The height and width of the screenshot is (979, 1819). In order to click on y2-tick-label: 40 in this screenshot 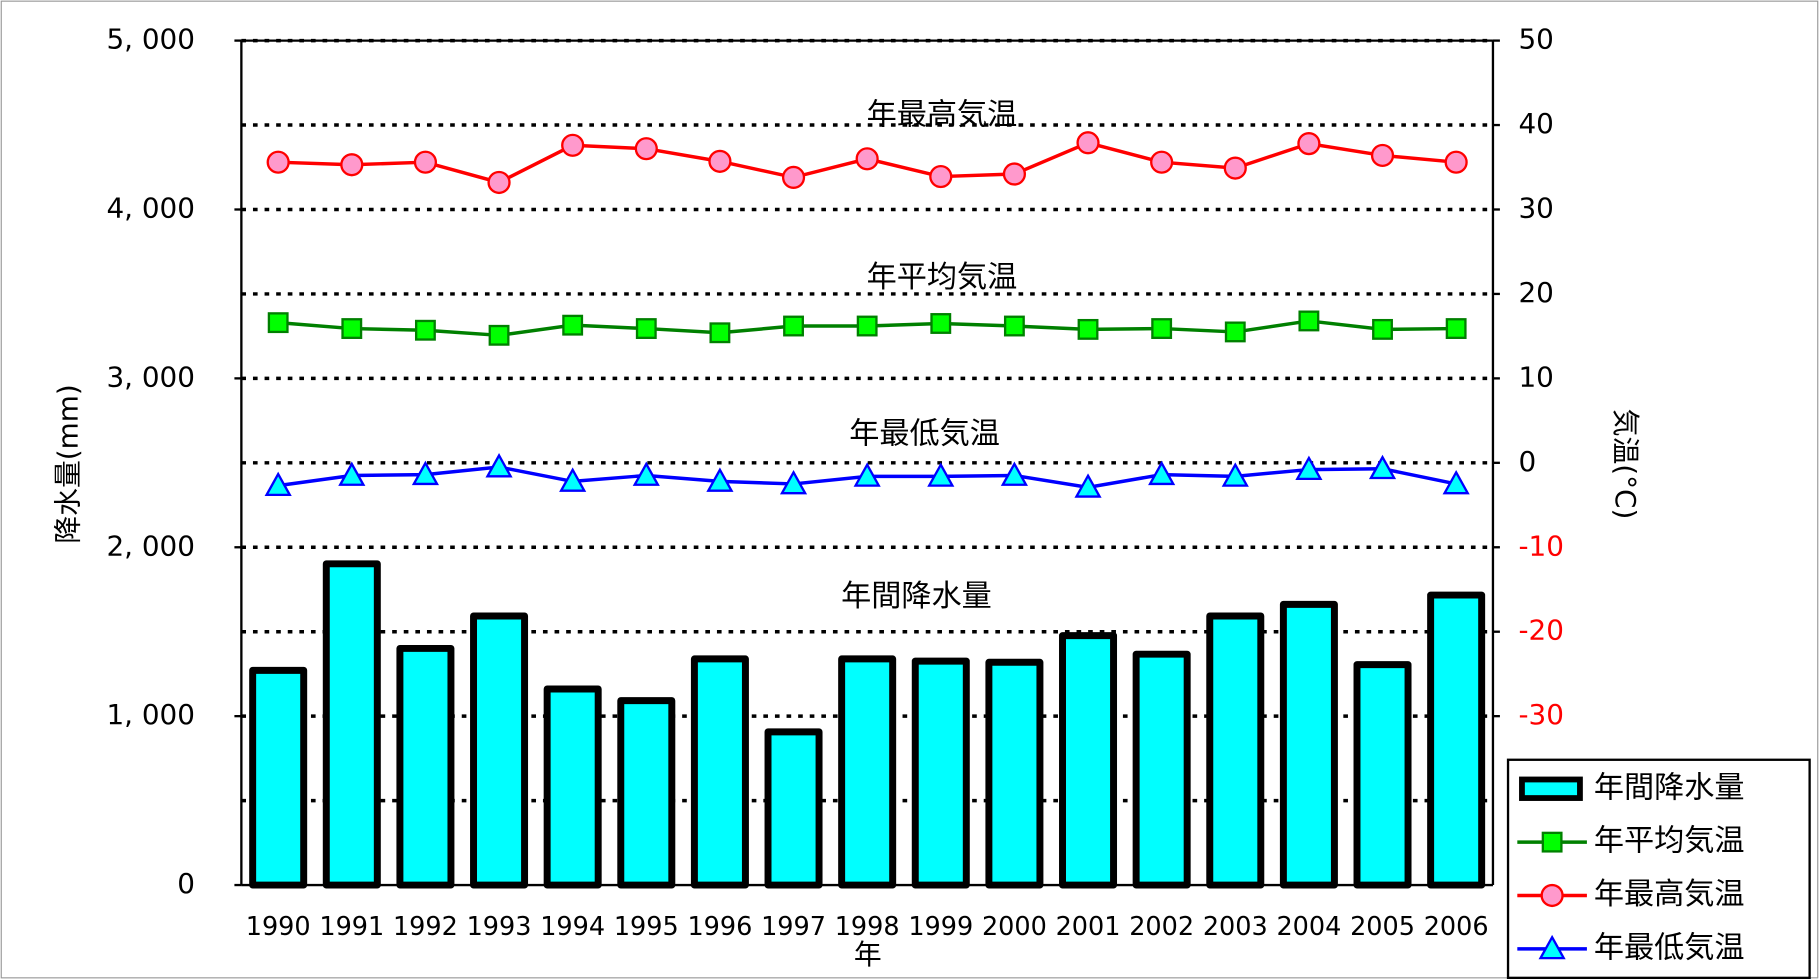, I will do `click(1535, 123)`.